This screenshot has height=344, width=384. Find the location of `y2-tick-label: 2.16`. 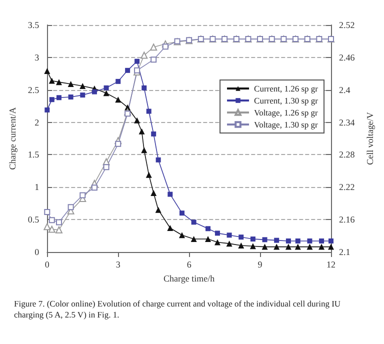

y2-tick-label: 2.16 is located at coordinates (347, 219).